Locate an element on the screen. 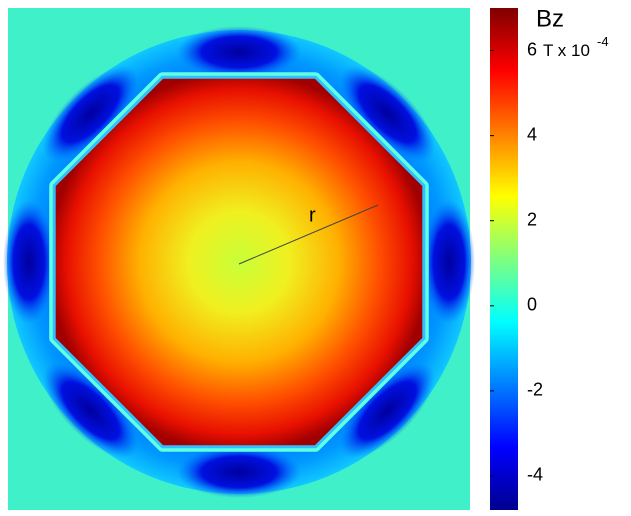  colorbar-unit-exponent: -4 is located at coordinates (603, 41).